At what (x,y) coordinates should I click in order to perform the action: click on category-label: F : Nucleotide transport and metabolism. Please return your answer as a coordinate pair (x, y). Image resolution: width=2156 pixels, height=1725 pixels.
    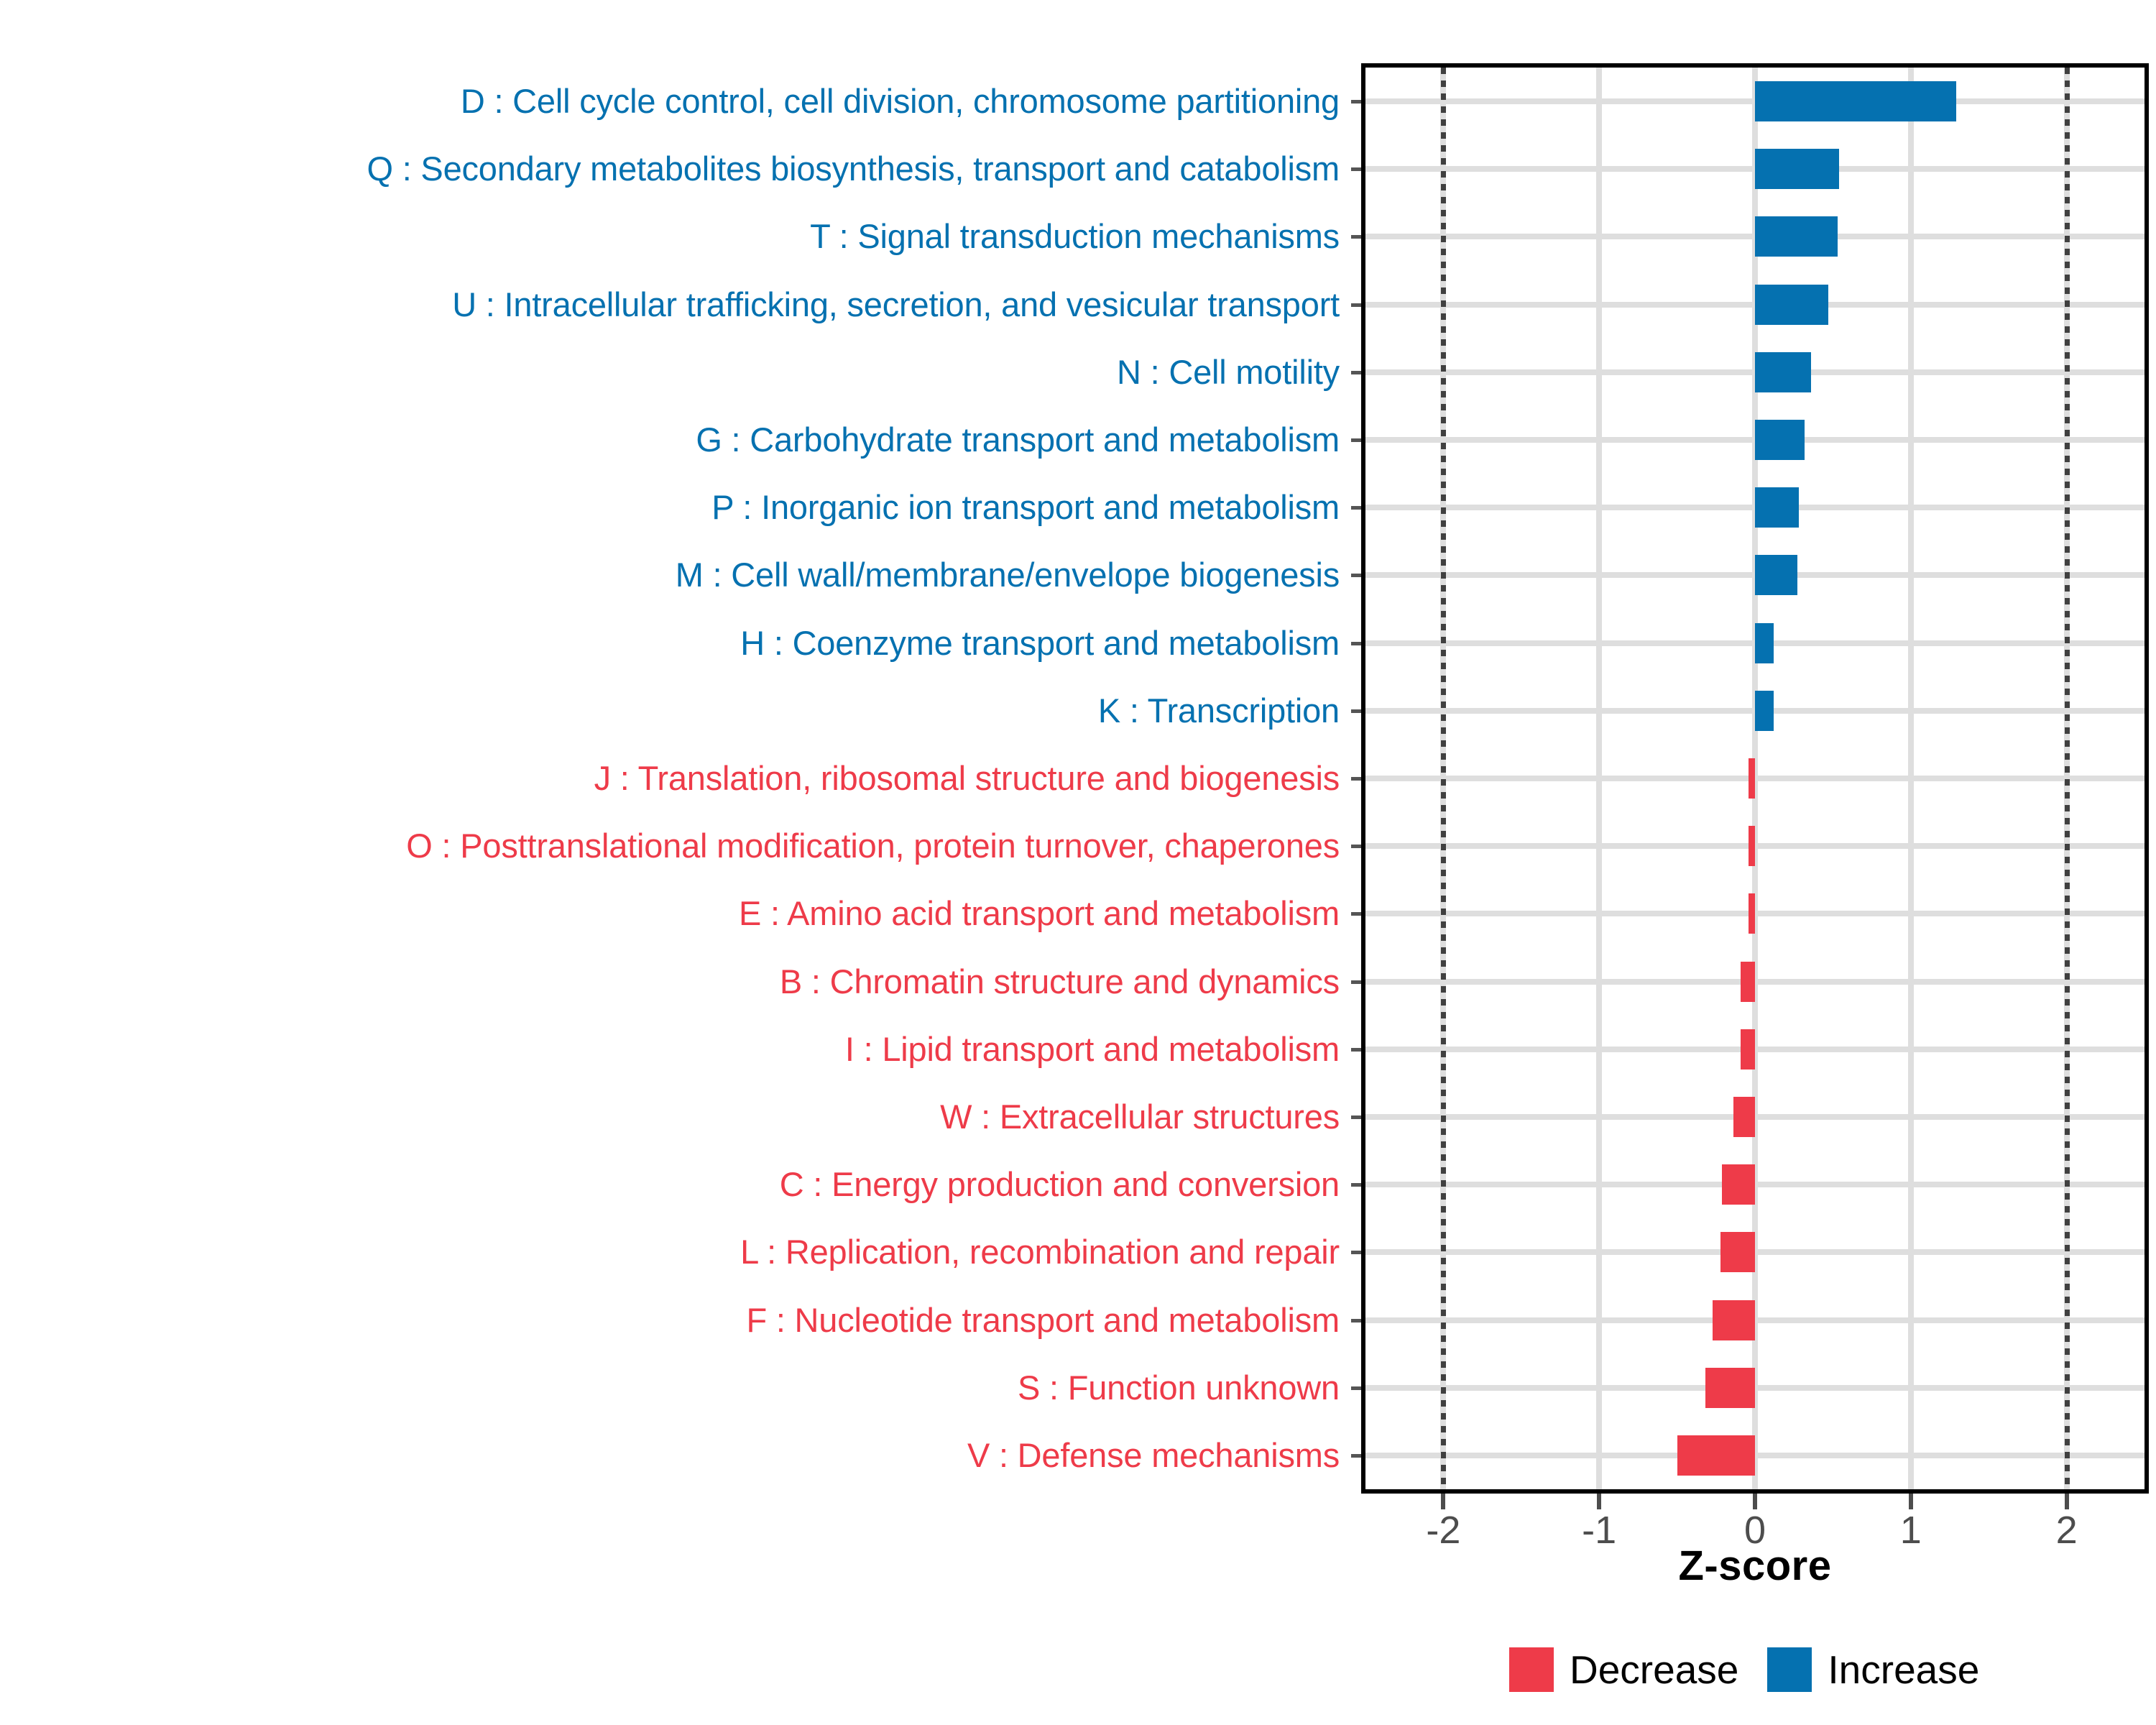
    Looking at the image, I should click on (1043, 1319).